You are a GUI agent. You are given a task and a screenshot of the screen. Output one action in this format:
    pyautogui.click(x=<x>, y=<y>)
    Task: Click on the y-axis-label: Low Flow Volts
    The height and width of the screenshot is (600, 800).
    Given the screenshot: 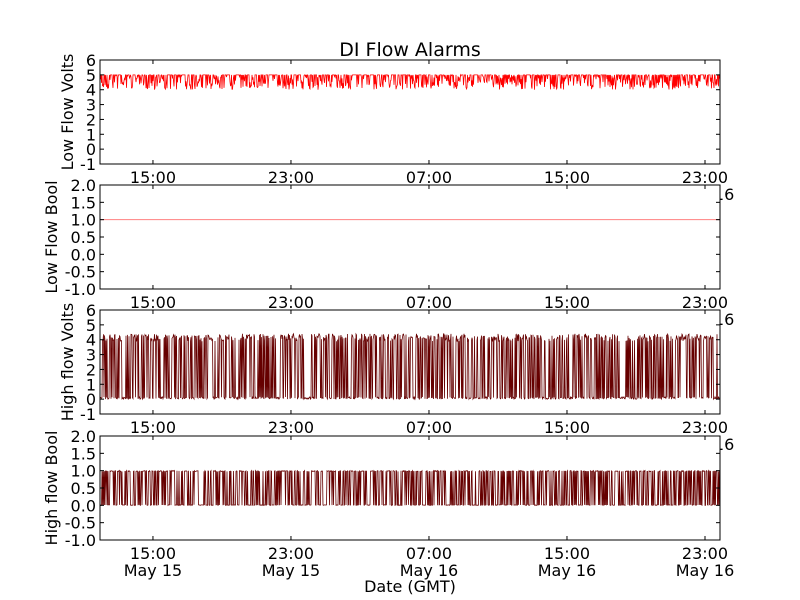 What is the action you would take?
    pyautogui.click(x=67, y=112)
    